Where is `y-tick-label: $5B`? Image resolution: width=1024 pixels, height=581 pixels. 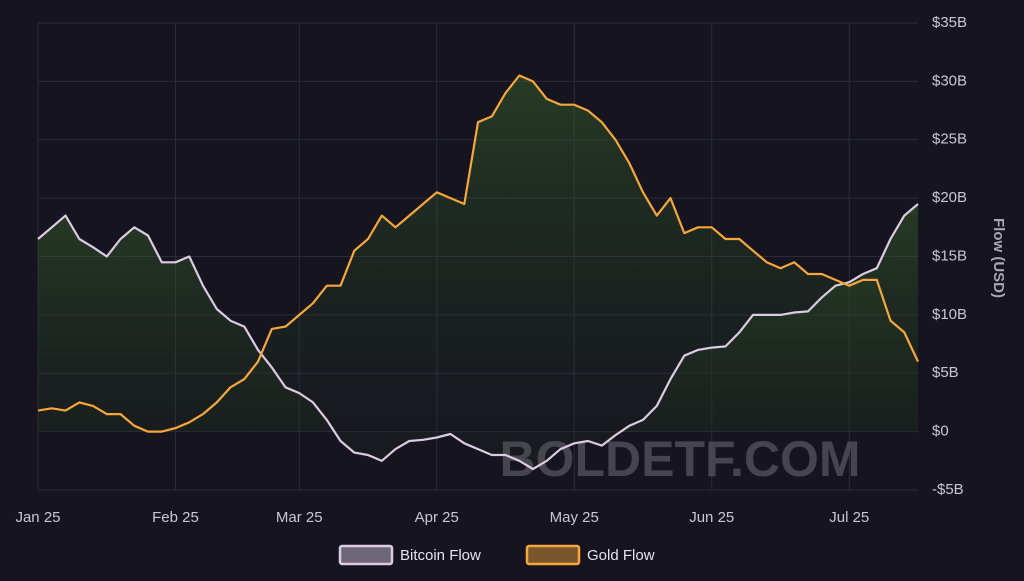 y-tick-label: $5B is located at coordinates (945, 372).